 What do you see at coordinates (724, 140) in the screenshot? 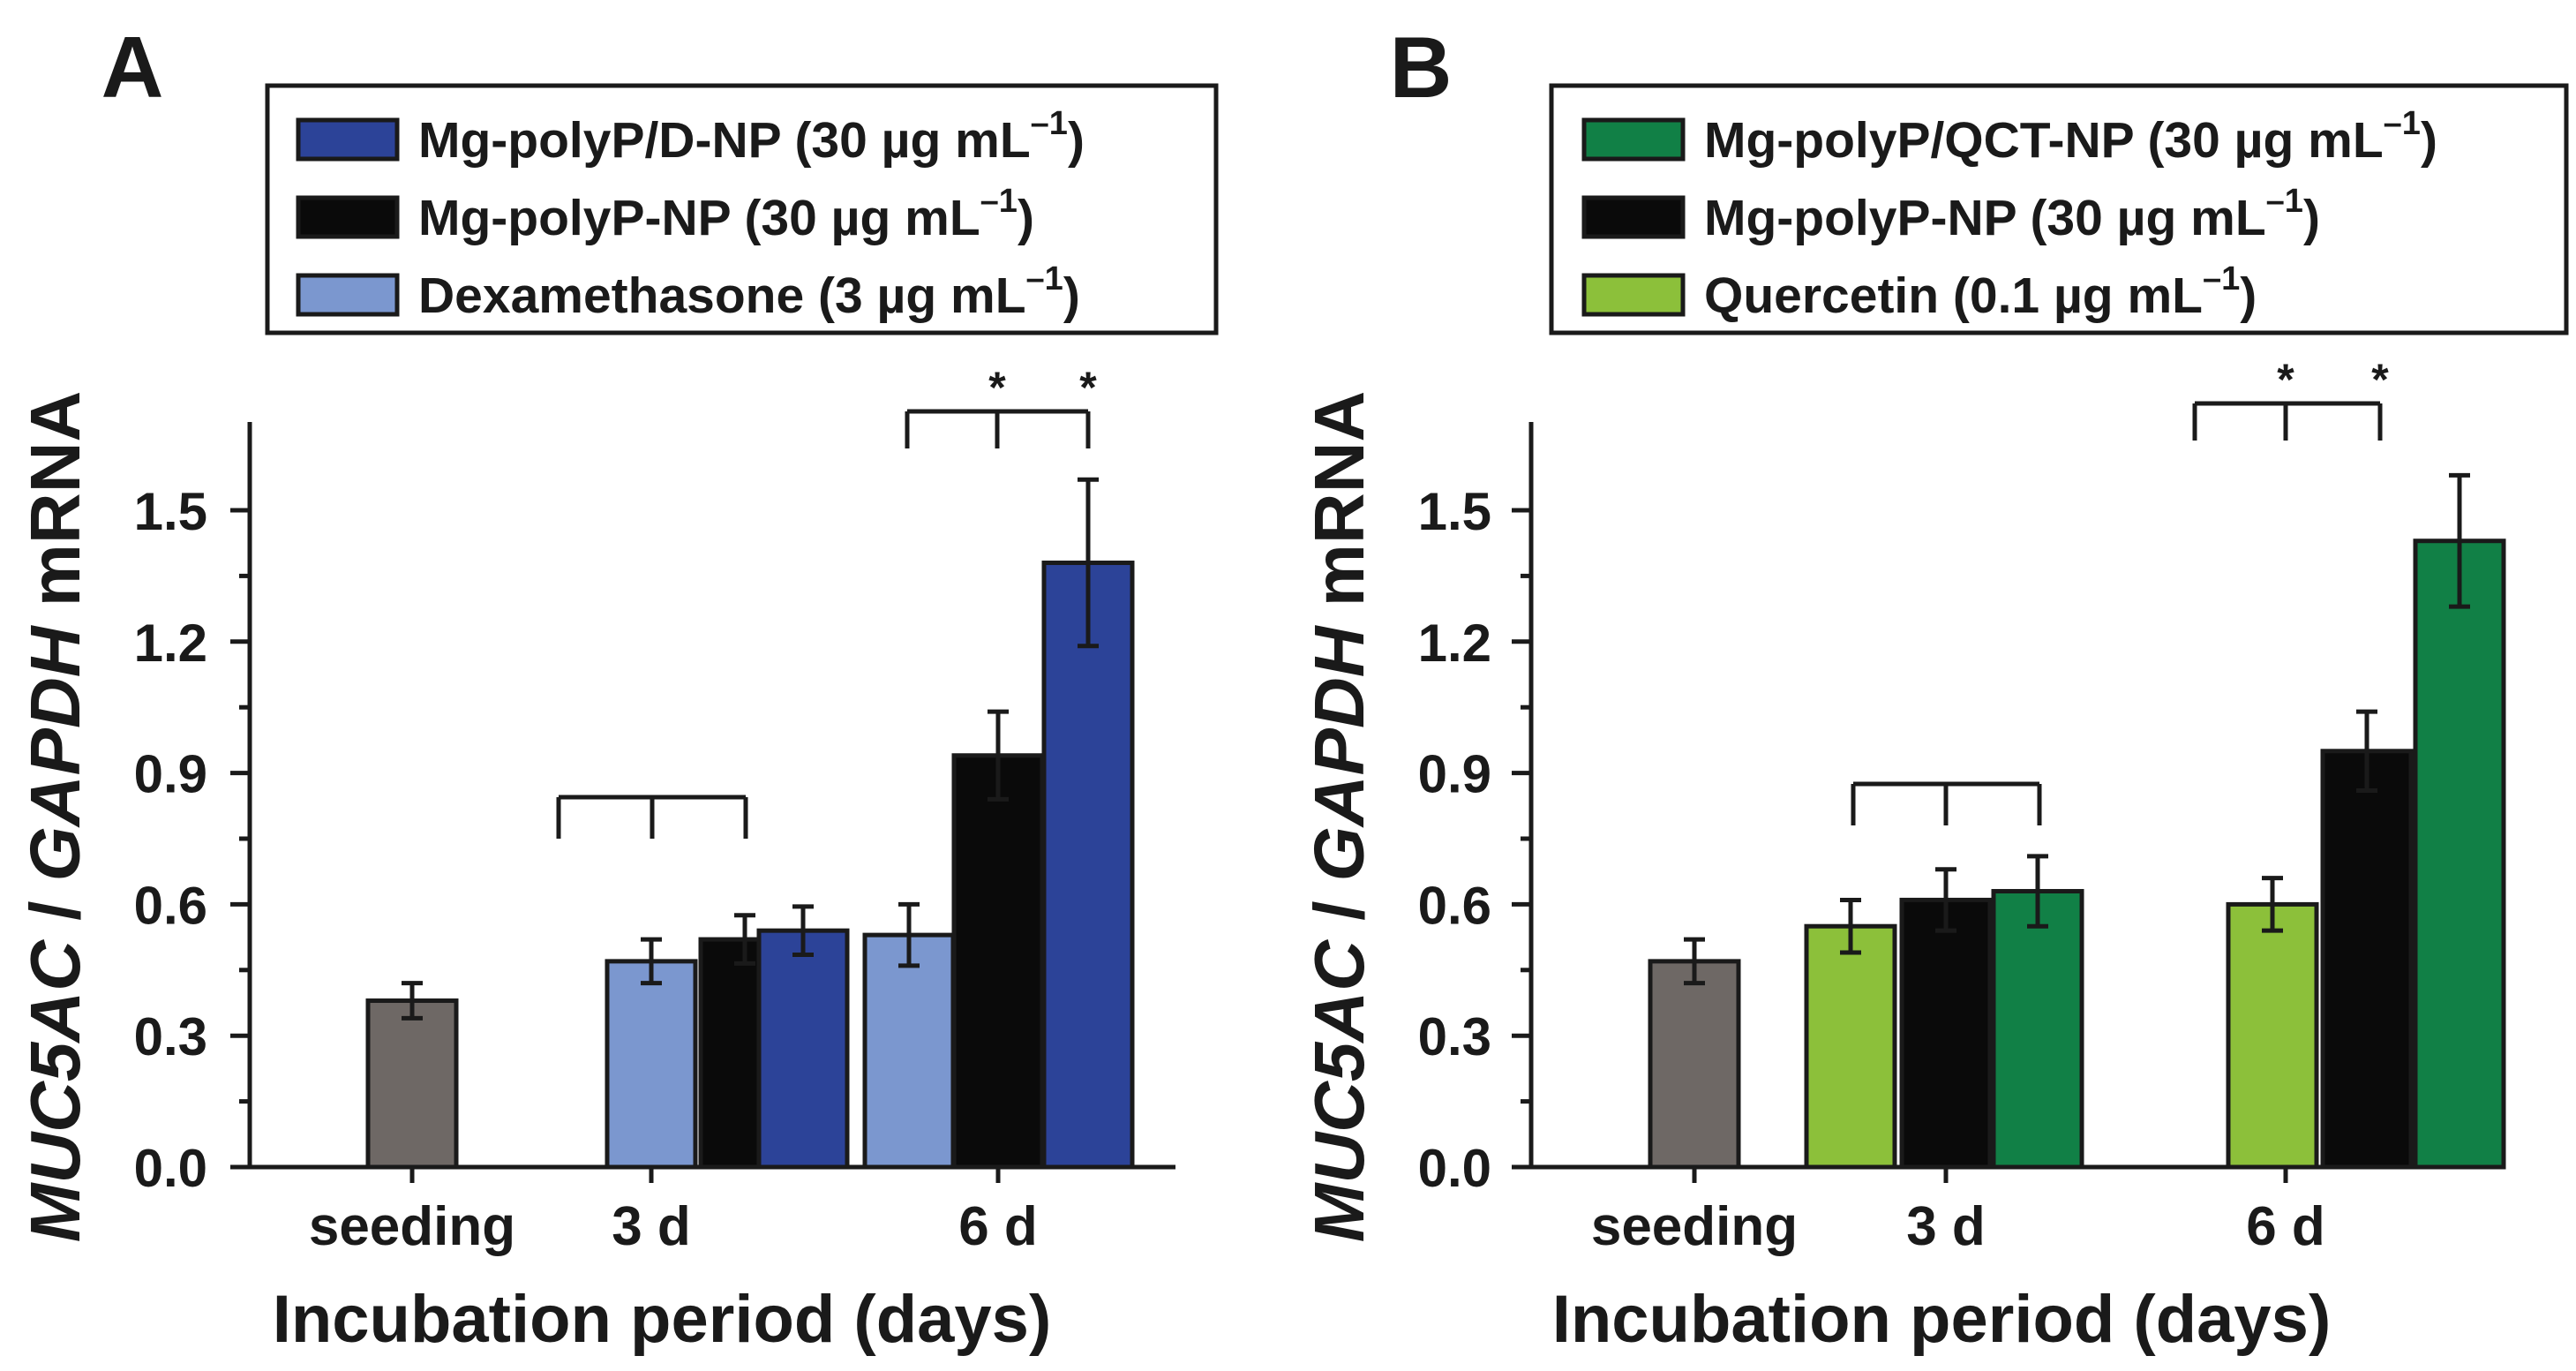
I see `legend-label: Mg-polyP/D-NP (30 µg mL` at bounding box center [724, 140].